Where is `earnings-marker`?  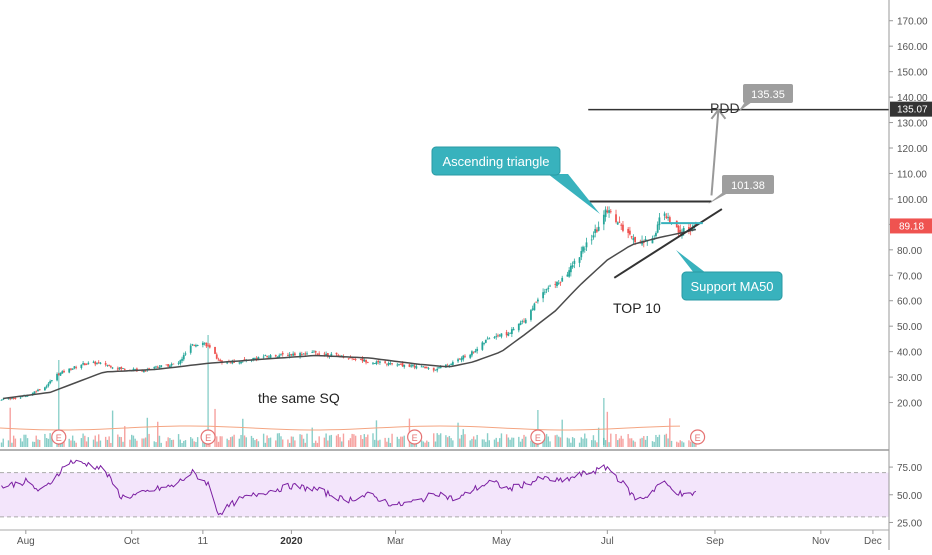 earnings-marker is located at coordinates (538, 437).